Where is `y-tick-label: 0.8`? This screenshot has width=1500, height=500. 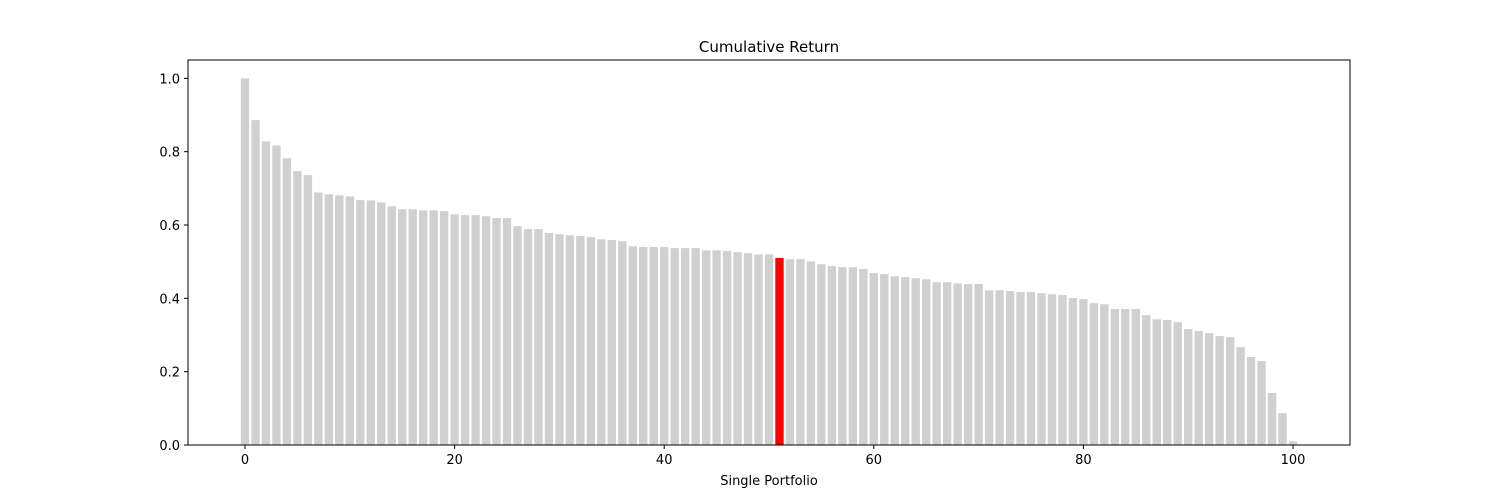
y-tick-label: 0.8 is located at coordinates (169, 153).